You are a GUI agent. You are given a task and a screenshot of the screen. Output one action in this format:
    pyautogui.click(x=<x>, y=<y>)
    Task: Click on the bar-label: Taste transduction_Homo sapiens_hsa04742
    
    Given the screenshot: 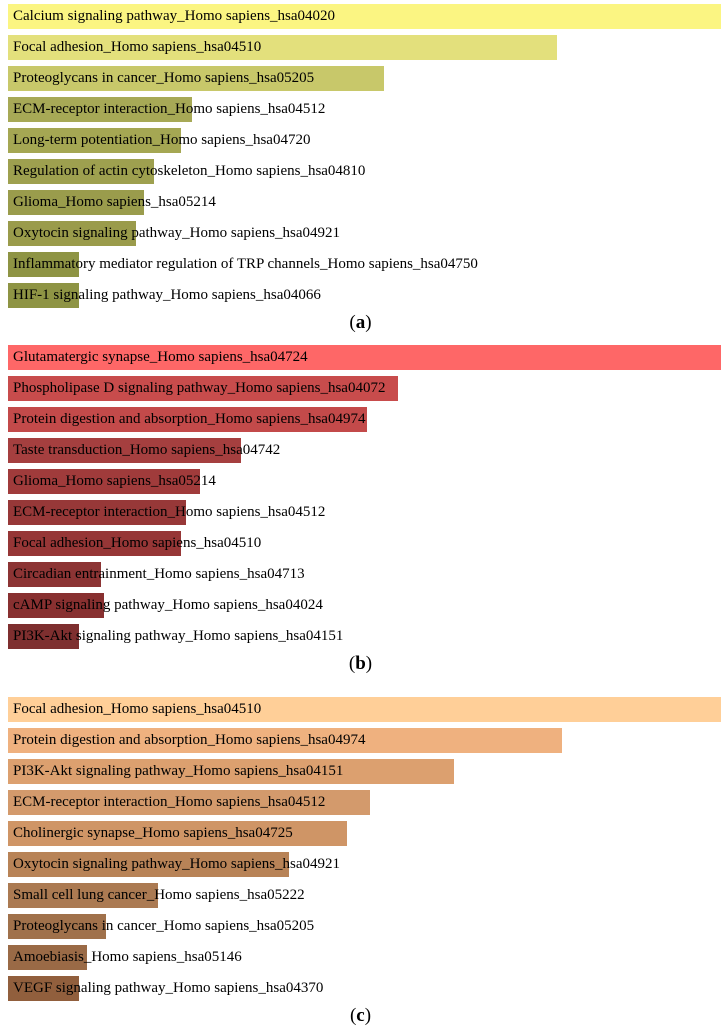 What is the action you would take?
    pyautogui.click(x=147, y=450)
    